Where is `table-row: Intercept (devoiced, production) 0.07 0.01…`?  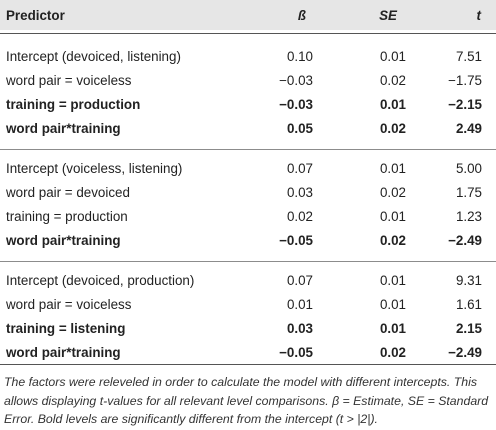
table-row: Intercept (devoiced, production) 0.07 0.01… is located at coordinates (248, 281).